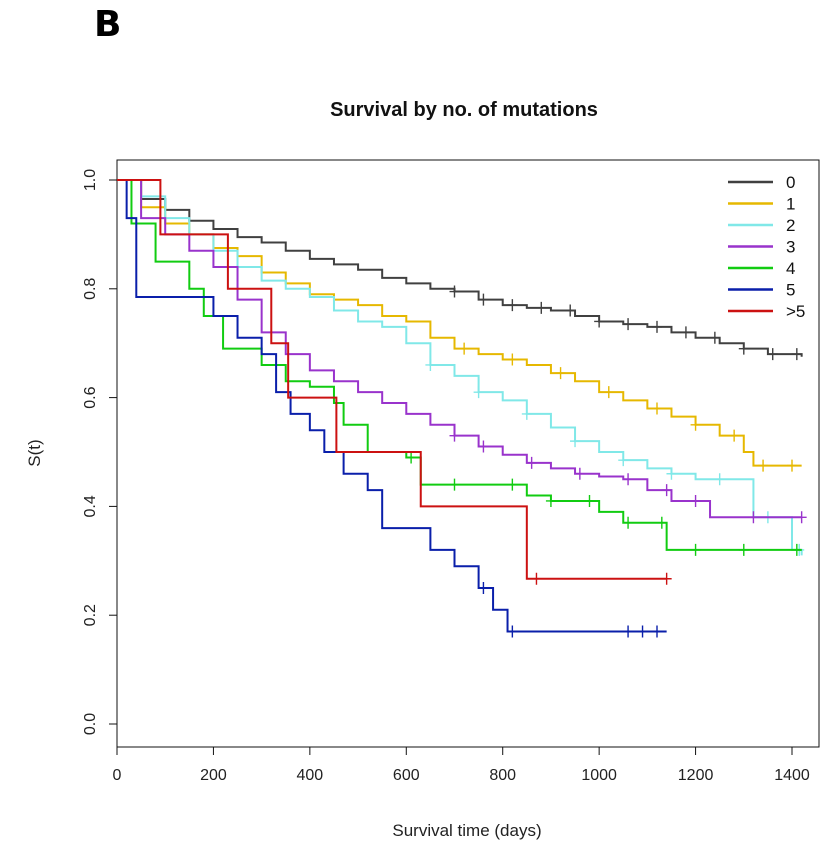 The width and height of the screenshot is (823, 851). Describe the element at coordinates (599, 775) in the screenshot. I see `x-tick-label: 1000` at that location.